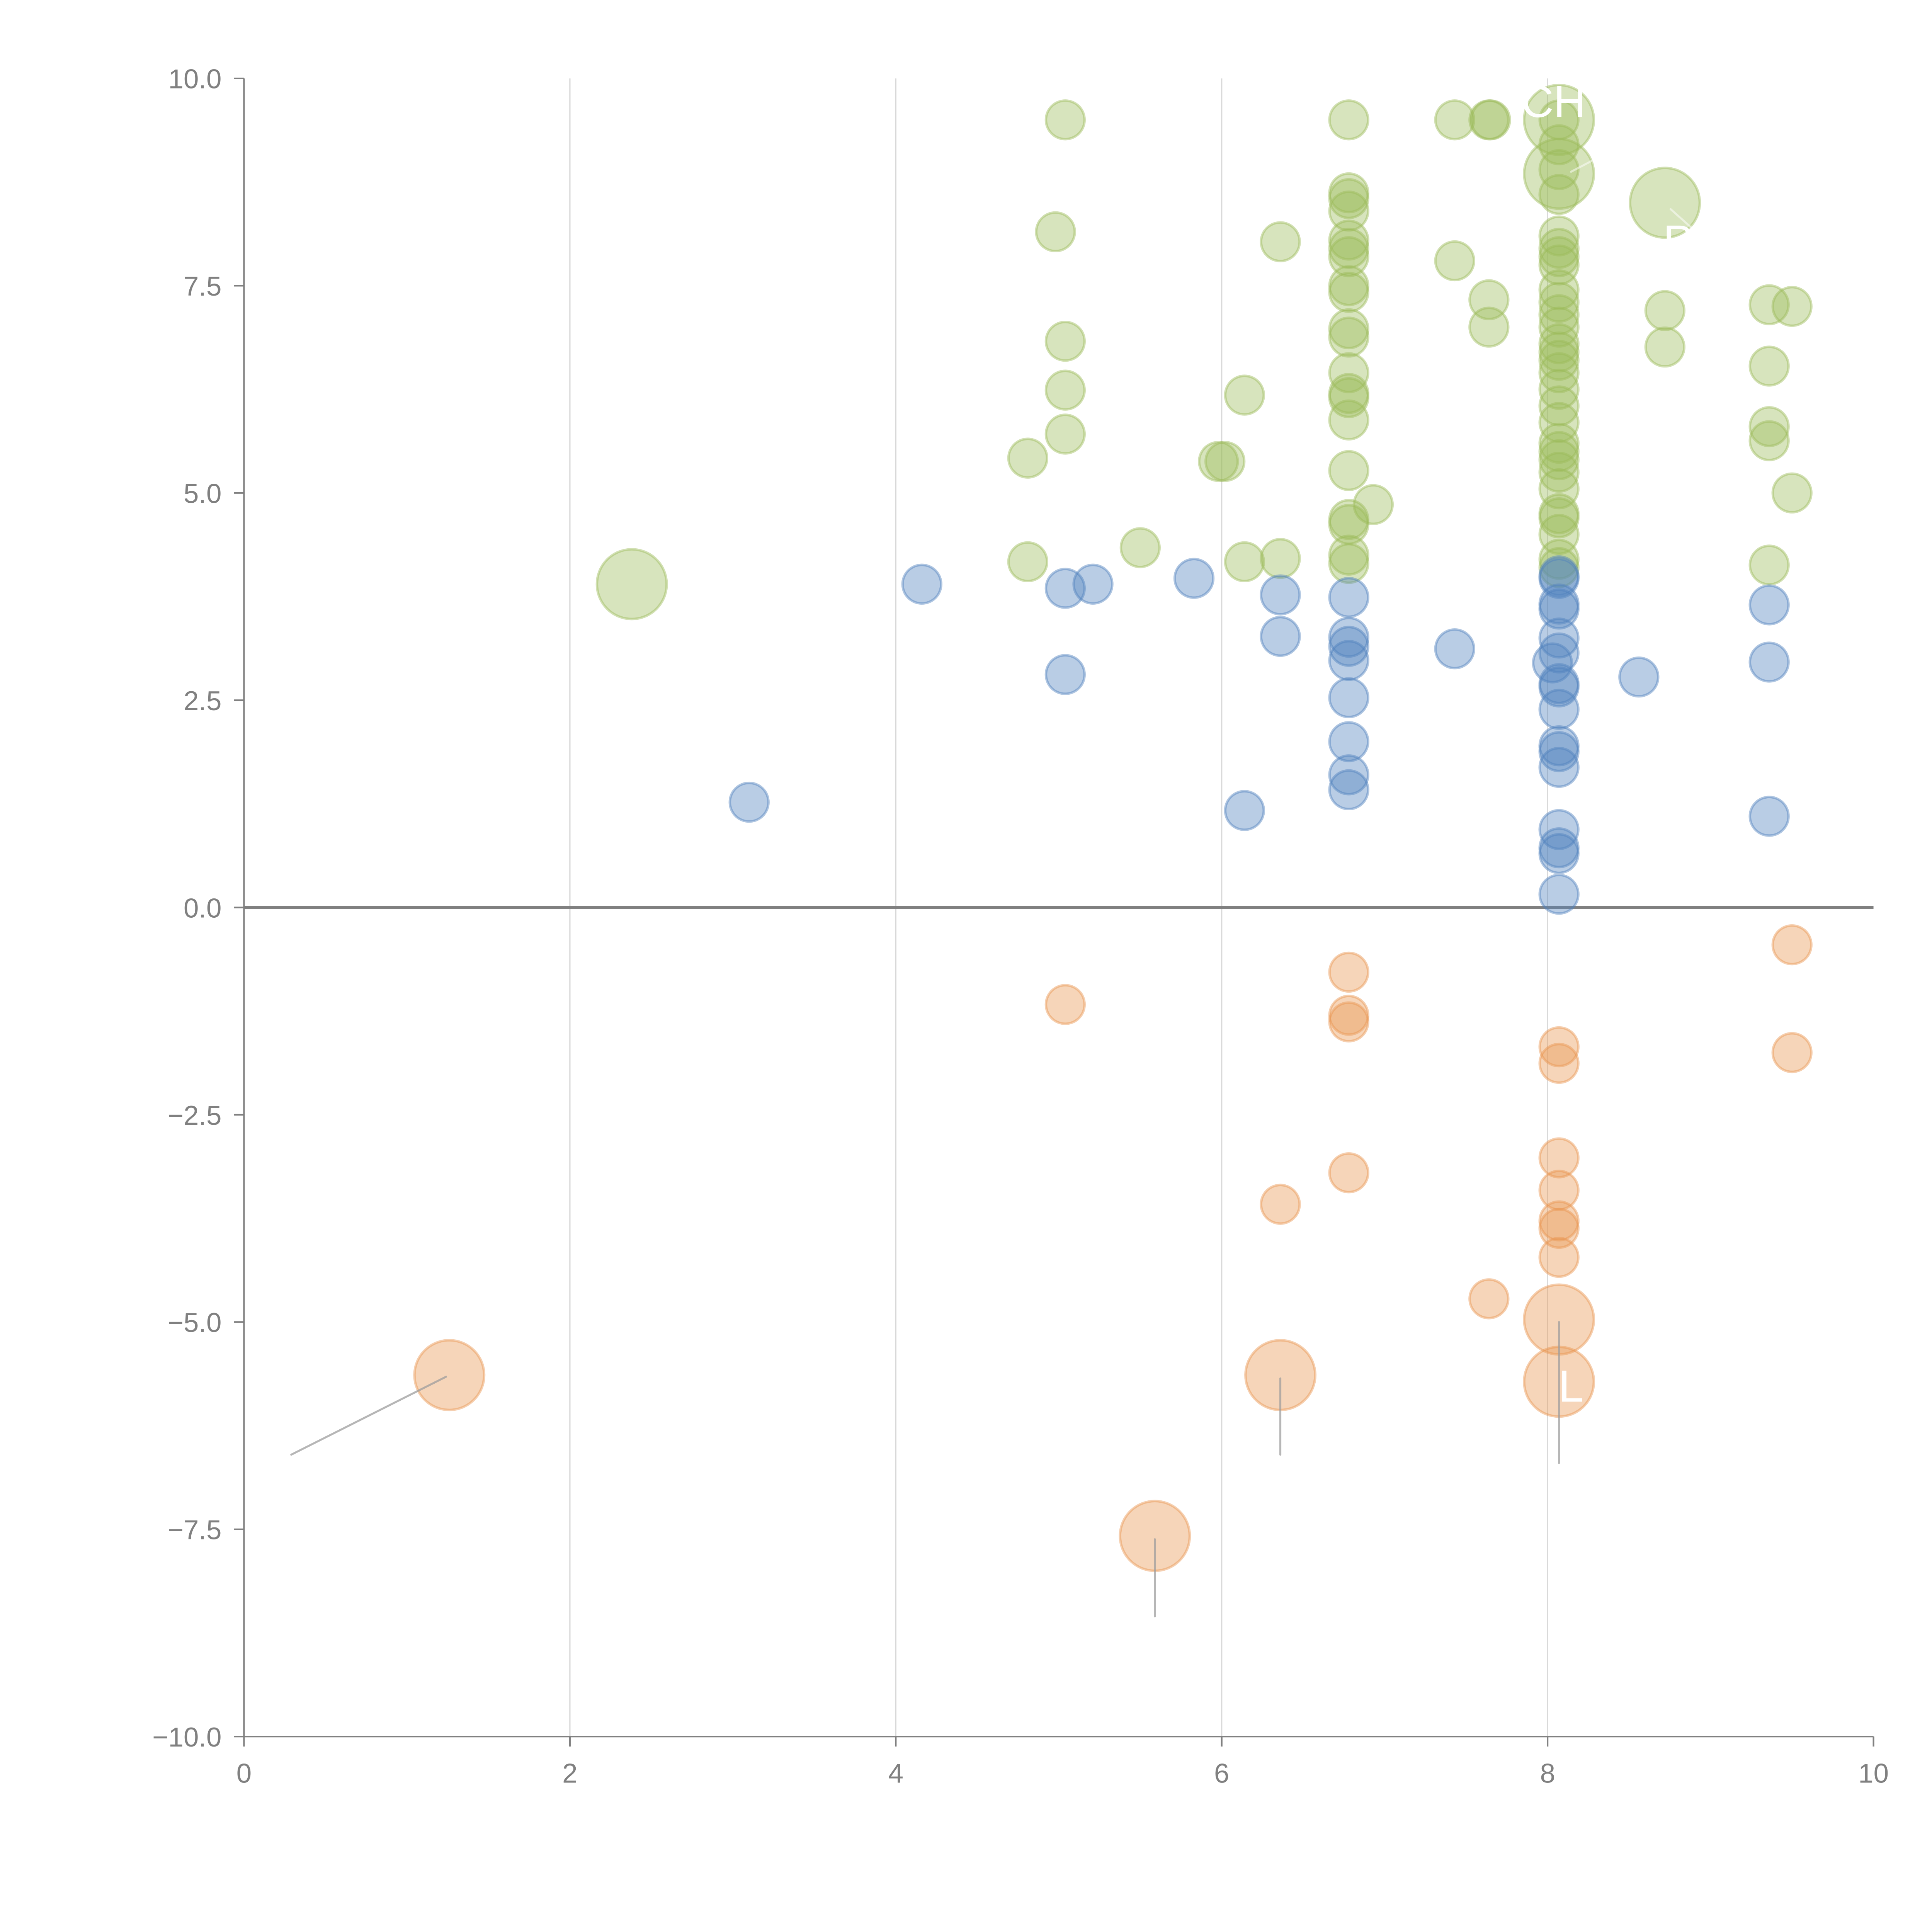 This screenshot has width=1932, height=1932. What do you see at coordinates (1607, 745) in the screenshot?
I see `annotation-layer: CH P L` at bounding box center [1607, 745].